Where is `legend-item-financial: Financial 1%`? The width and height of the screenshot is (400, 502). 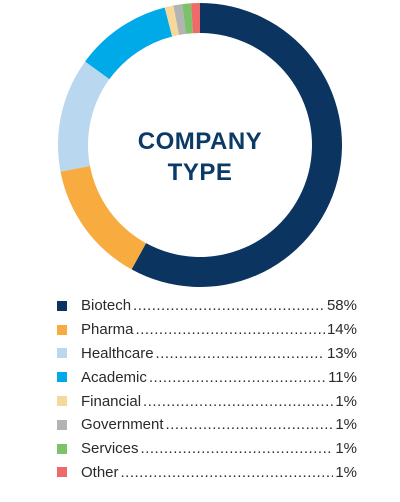
legend-item-financial: Financial 1% is located at coordinates (207, 401).